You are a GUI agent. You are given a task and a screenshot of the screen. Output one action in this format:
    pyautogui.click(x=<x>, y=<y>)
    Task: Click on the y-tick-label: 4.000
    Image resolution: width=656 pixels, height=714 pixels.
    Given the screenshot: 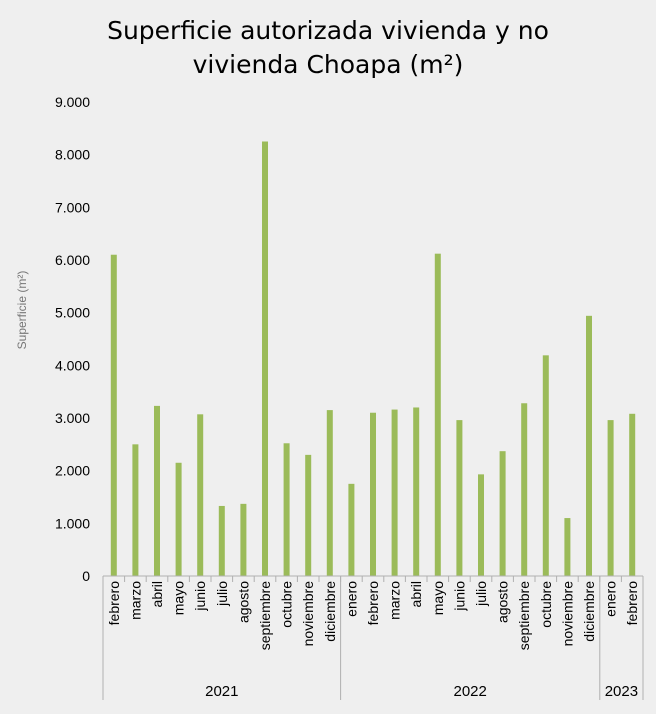 What is the action you would take?
    pyautogui.click(x=72, y=365)
    